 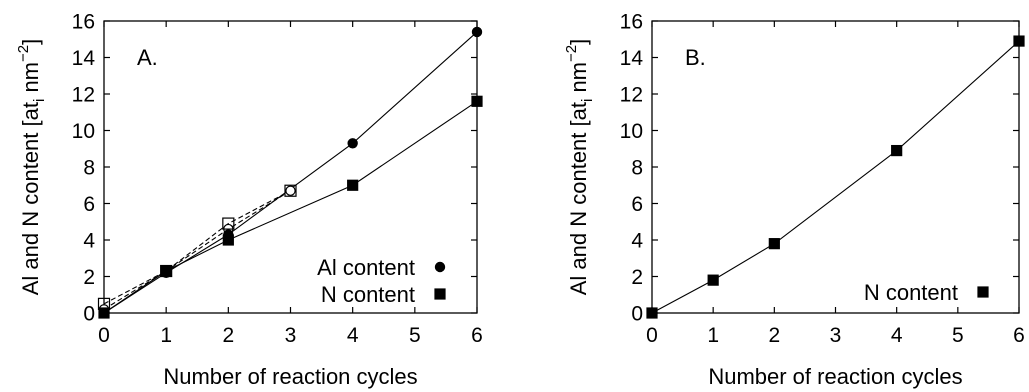 What do you see at coordinates (695, 57) in the screenshot?
I see `panel-label: B.` at bounding box center [695, 57].